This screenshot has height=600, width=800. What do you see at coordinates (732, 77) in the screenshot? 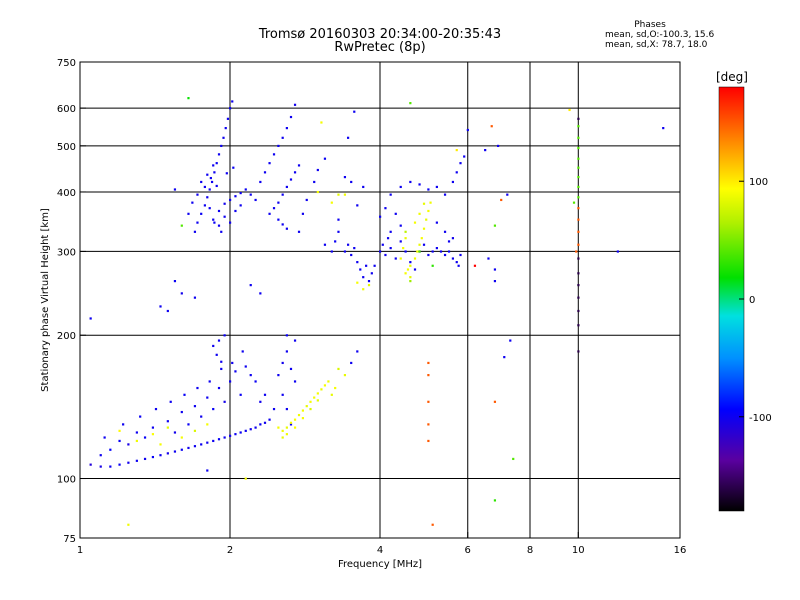
I see `colorbar-title: [deg]` at bounding box center [732, 77].